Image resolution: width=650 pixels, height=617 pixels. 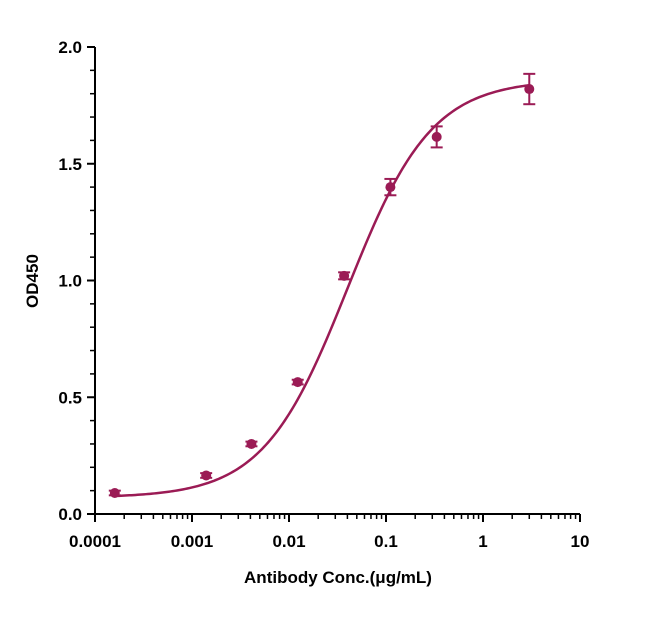 I want to click on x-tick-label: 10, so click(x=580, y=541).